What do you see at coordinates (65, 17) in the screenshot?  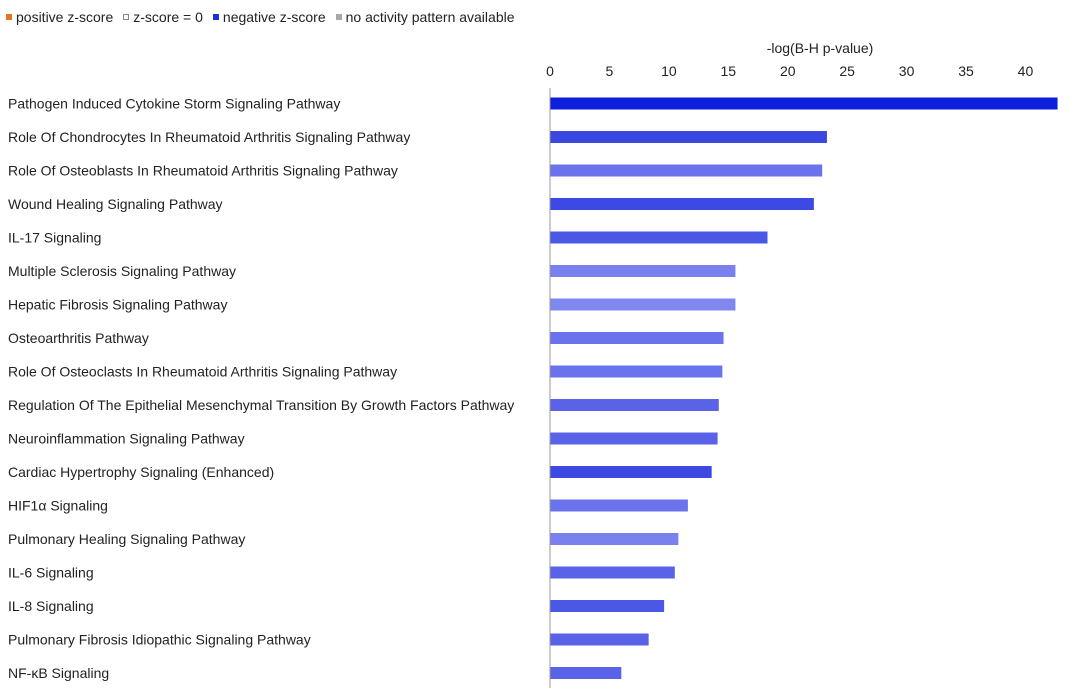 I see `legend-label: positive z-score` at bounding box center [65, 17].